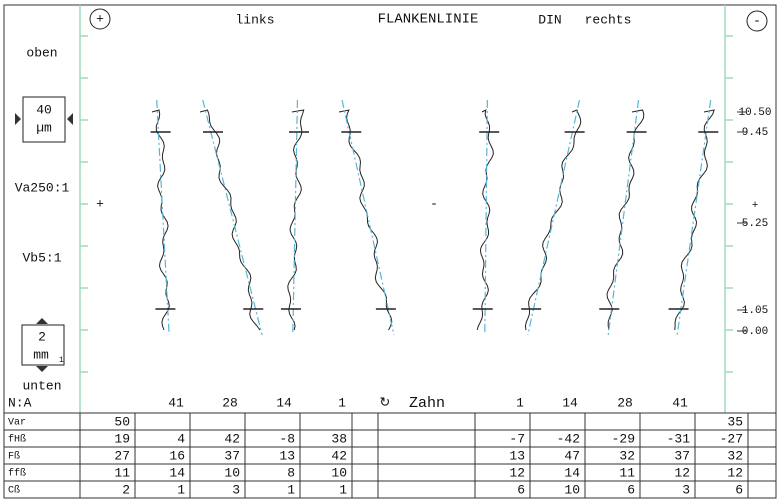  I want to click on length-unit: mm, so click(41, 354).